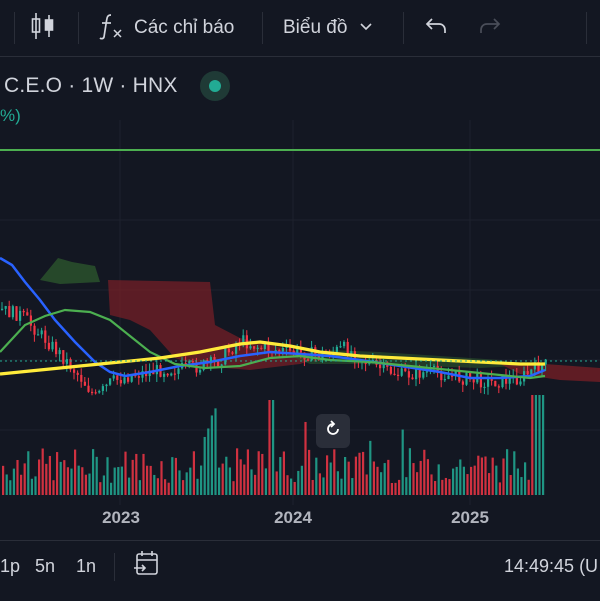 The height and width of the screenshot is (601, 600). I want to click on cloud-bullish-segment, so click(70, 271).